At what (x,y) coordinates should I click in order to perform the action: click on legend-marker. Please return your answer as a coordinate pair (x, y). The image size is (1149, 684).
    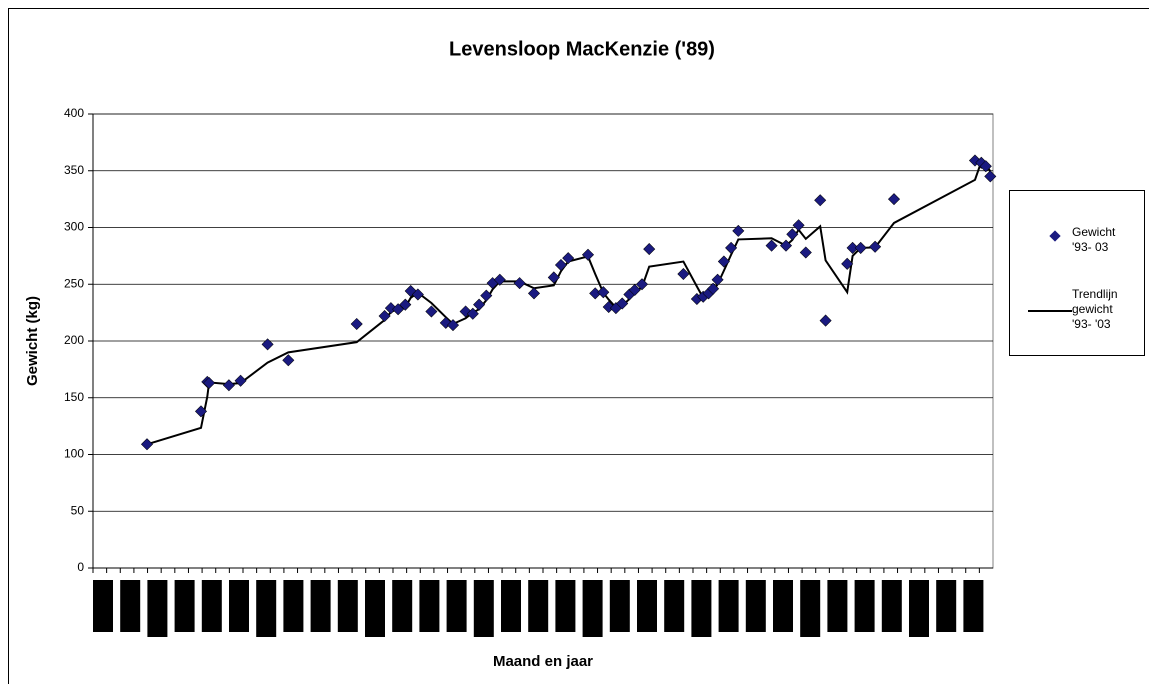
    Looking at the image, I should click on (1055, 236).